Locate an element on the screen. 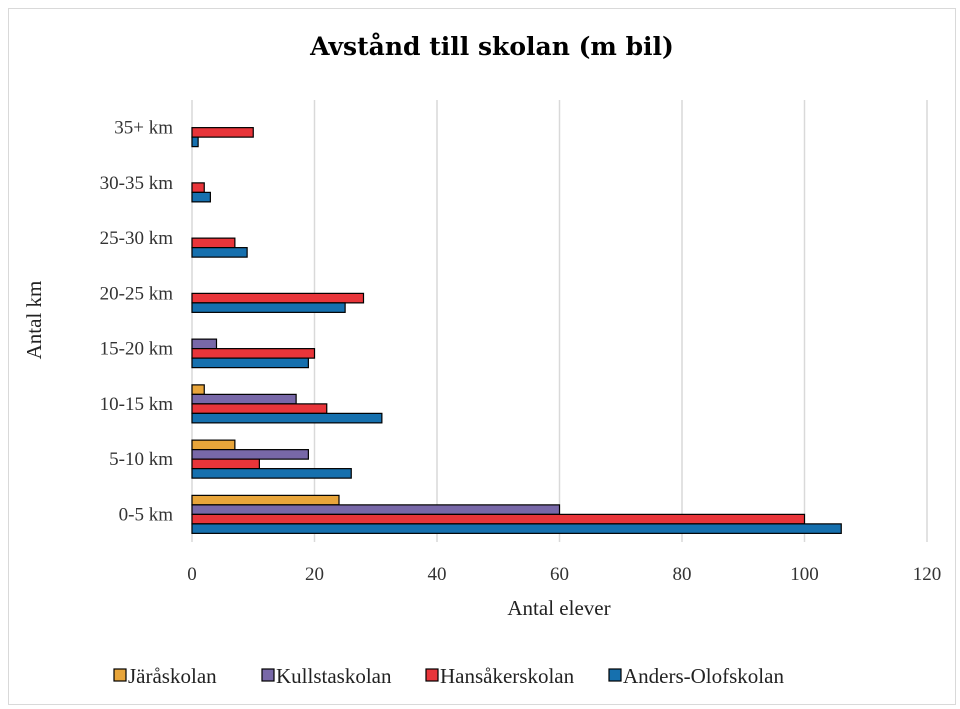 The image size is (960, 709). x-axis-label: Antal elever is located at coordinates (558, 608).